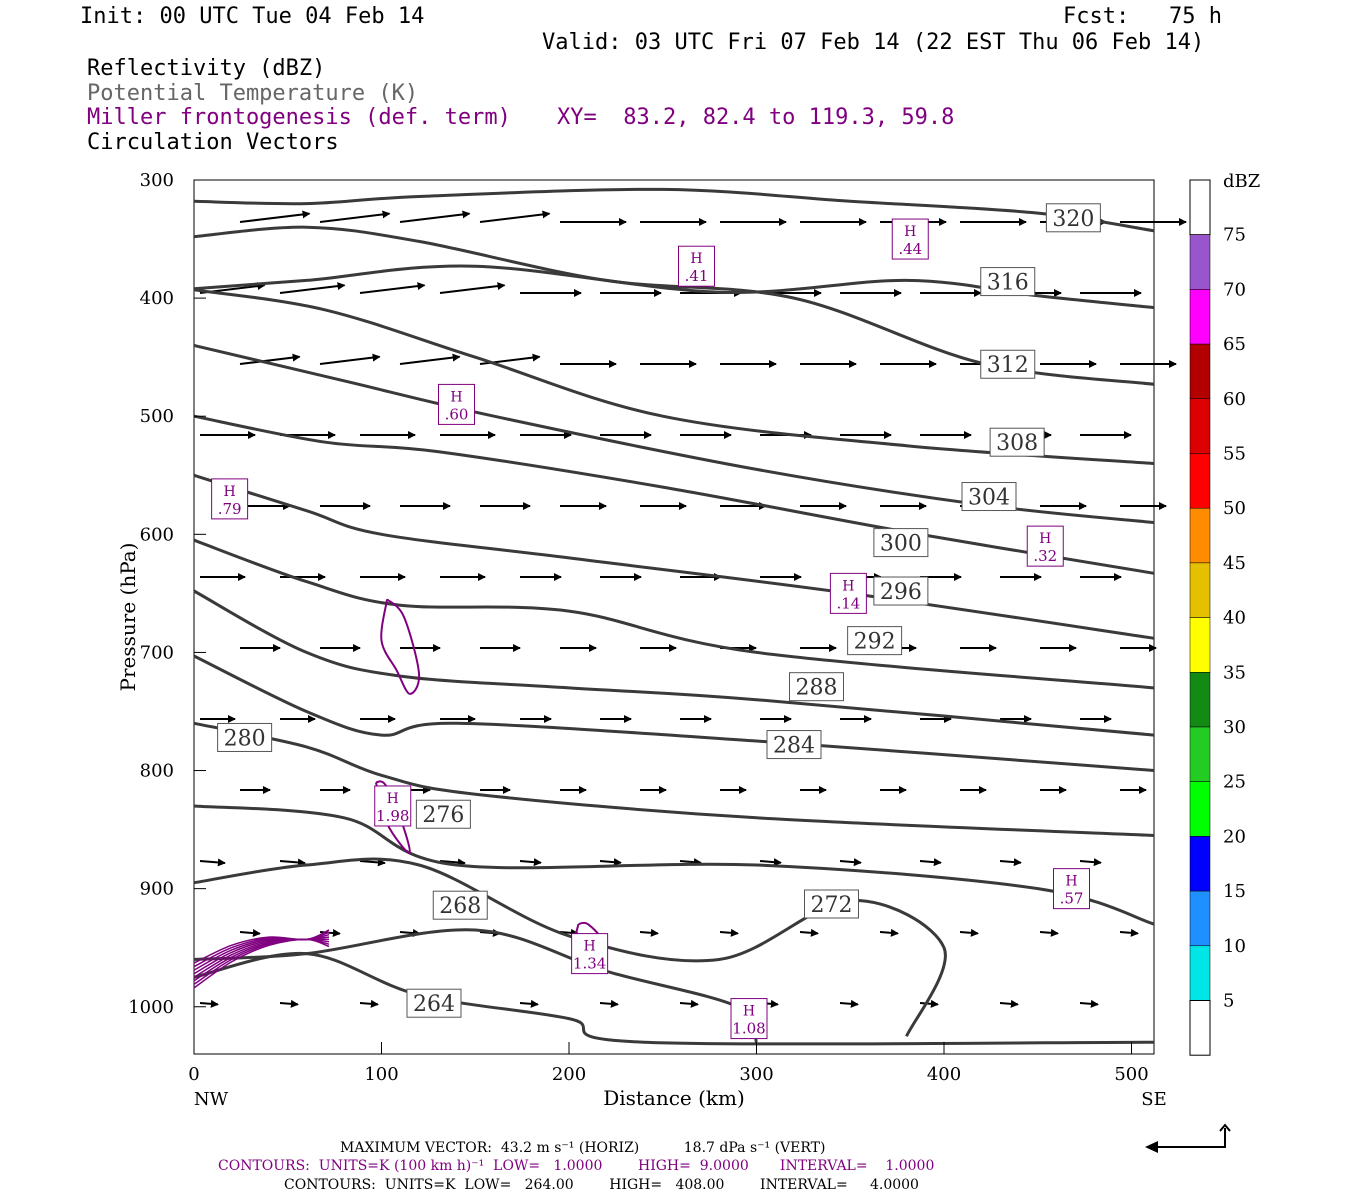 Image resolution: width=1350 pixels, height=1200 pixels. Describe the element at coordinates (910, 249) in the screenshot. I see `fronto-max-value: .44` at that location.